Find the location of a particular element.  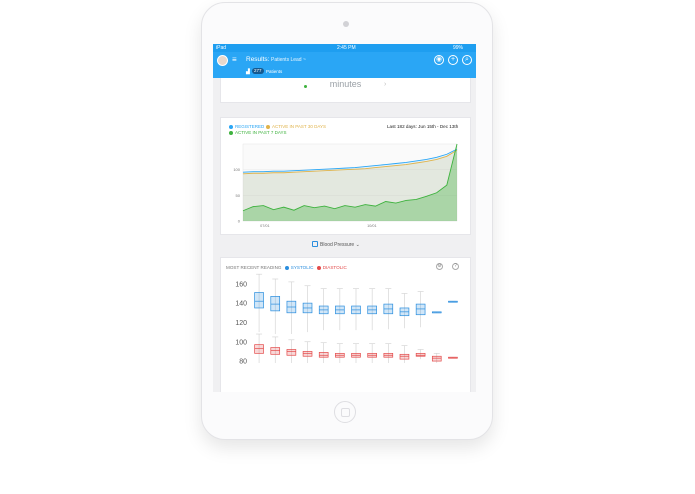

systolic-dot is located at coordinates (286, 267).